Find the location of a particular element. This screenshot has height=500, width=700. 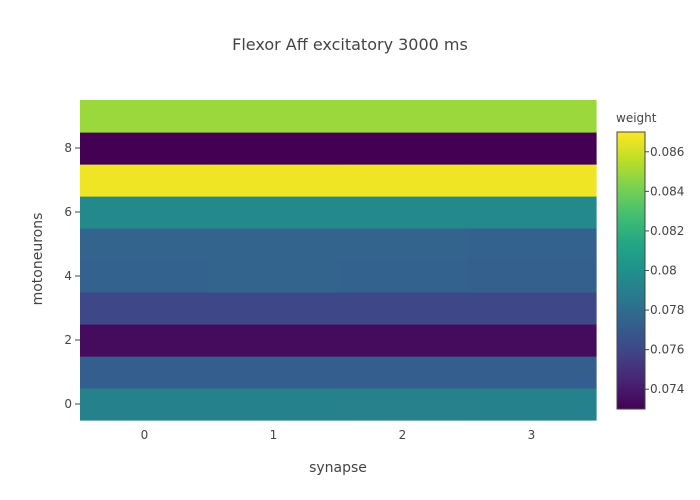

colorbar-tick-label: 0.074 is located at coordinates (667, 389).